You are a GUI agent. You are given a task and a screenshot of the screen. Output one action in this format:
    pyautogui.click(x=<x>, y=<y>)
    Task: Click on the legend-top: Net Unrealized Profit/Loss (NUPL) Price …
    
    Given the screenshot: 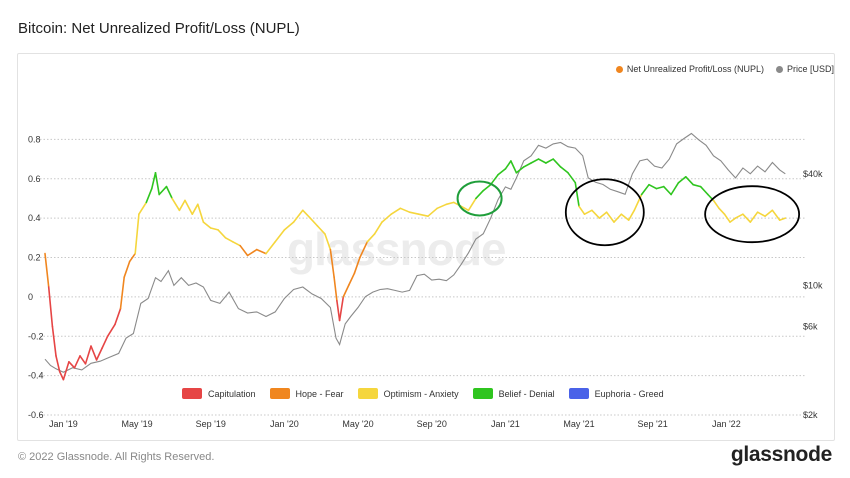 What is the action you would take?
    pyautogui.click(x=724, y=69)
    